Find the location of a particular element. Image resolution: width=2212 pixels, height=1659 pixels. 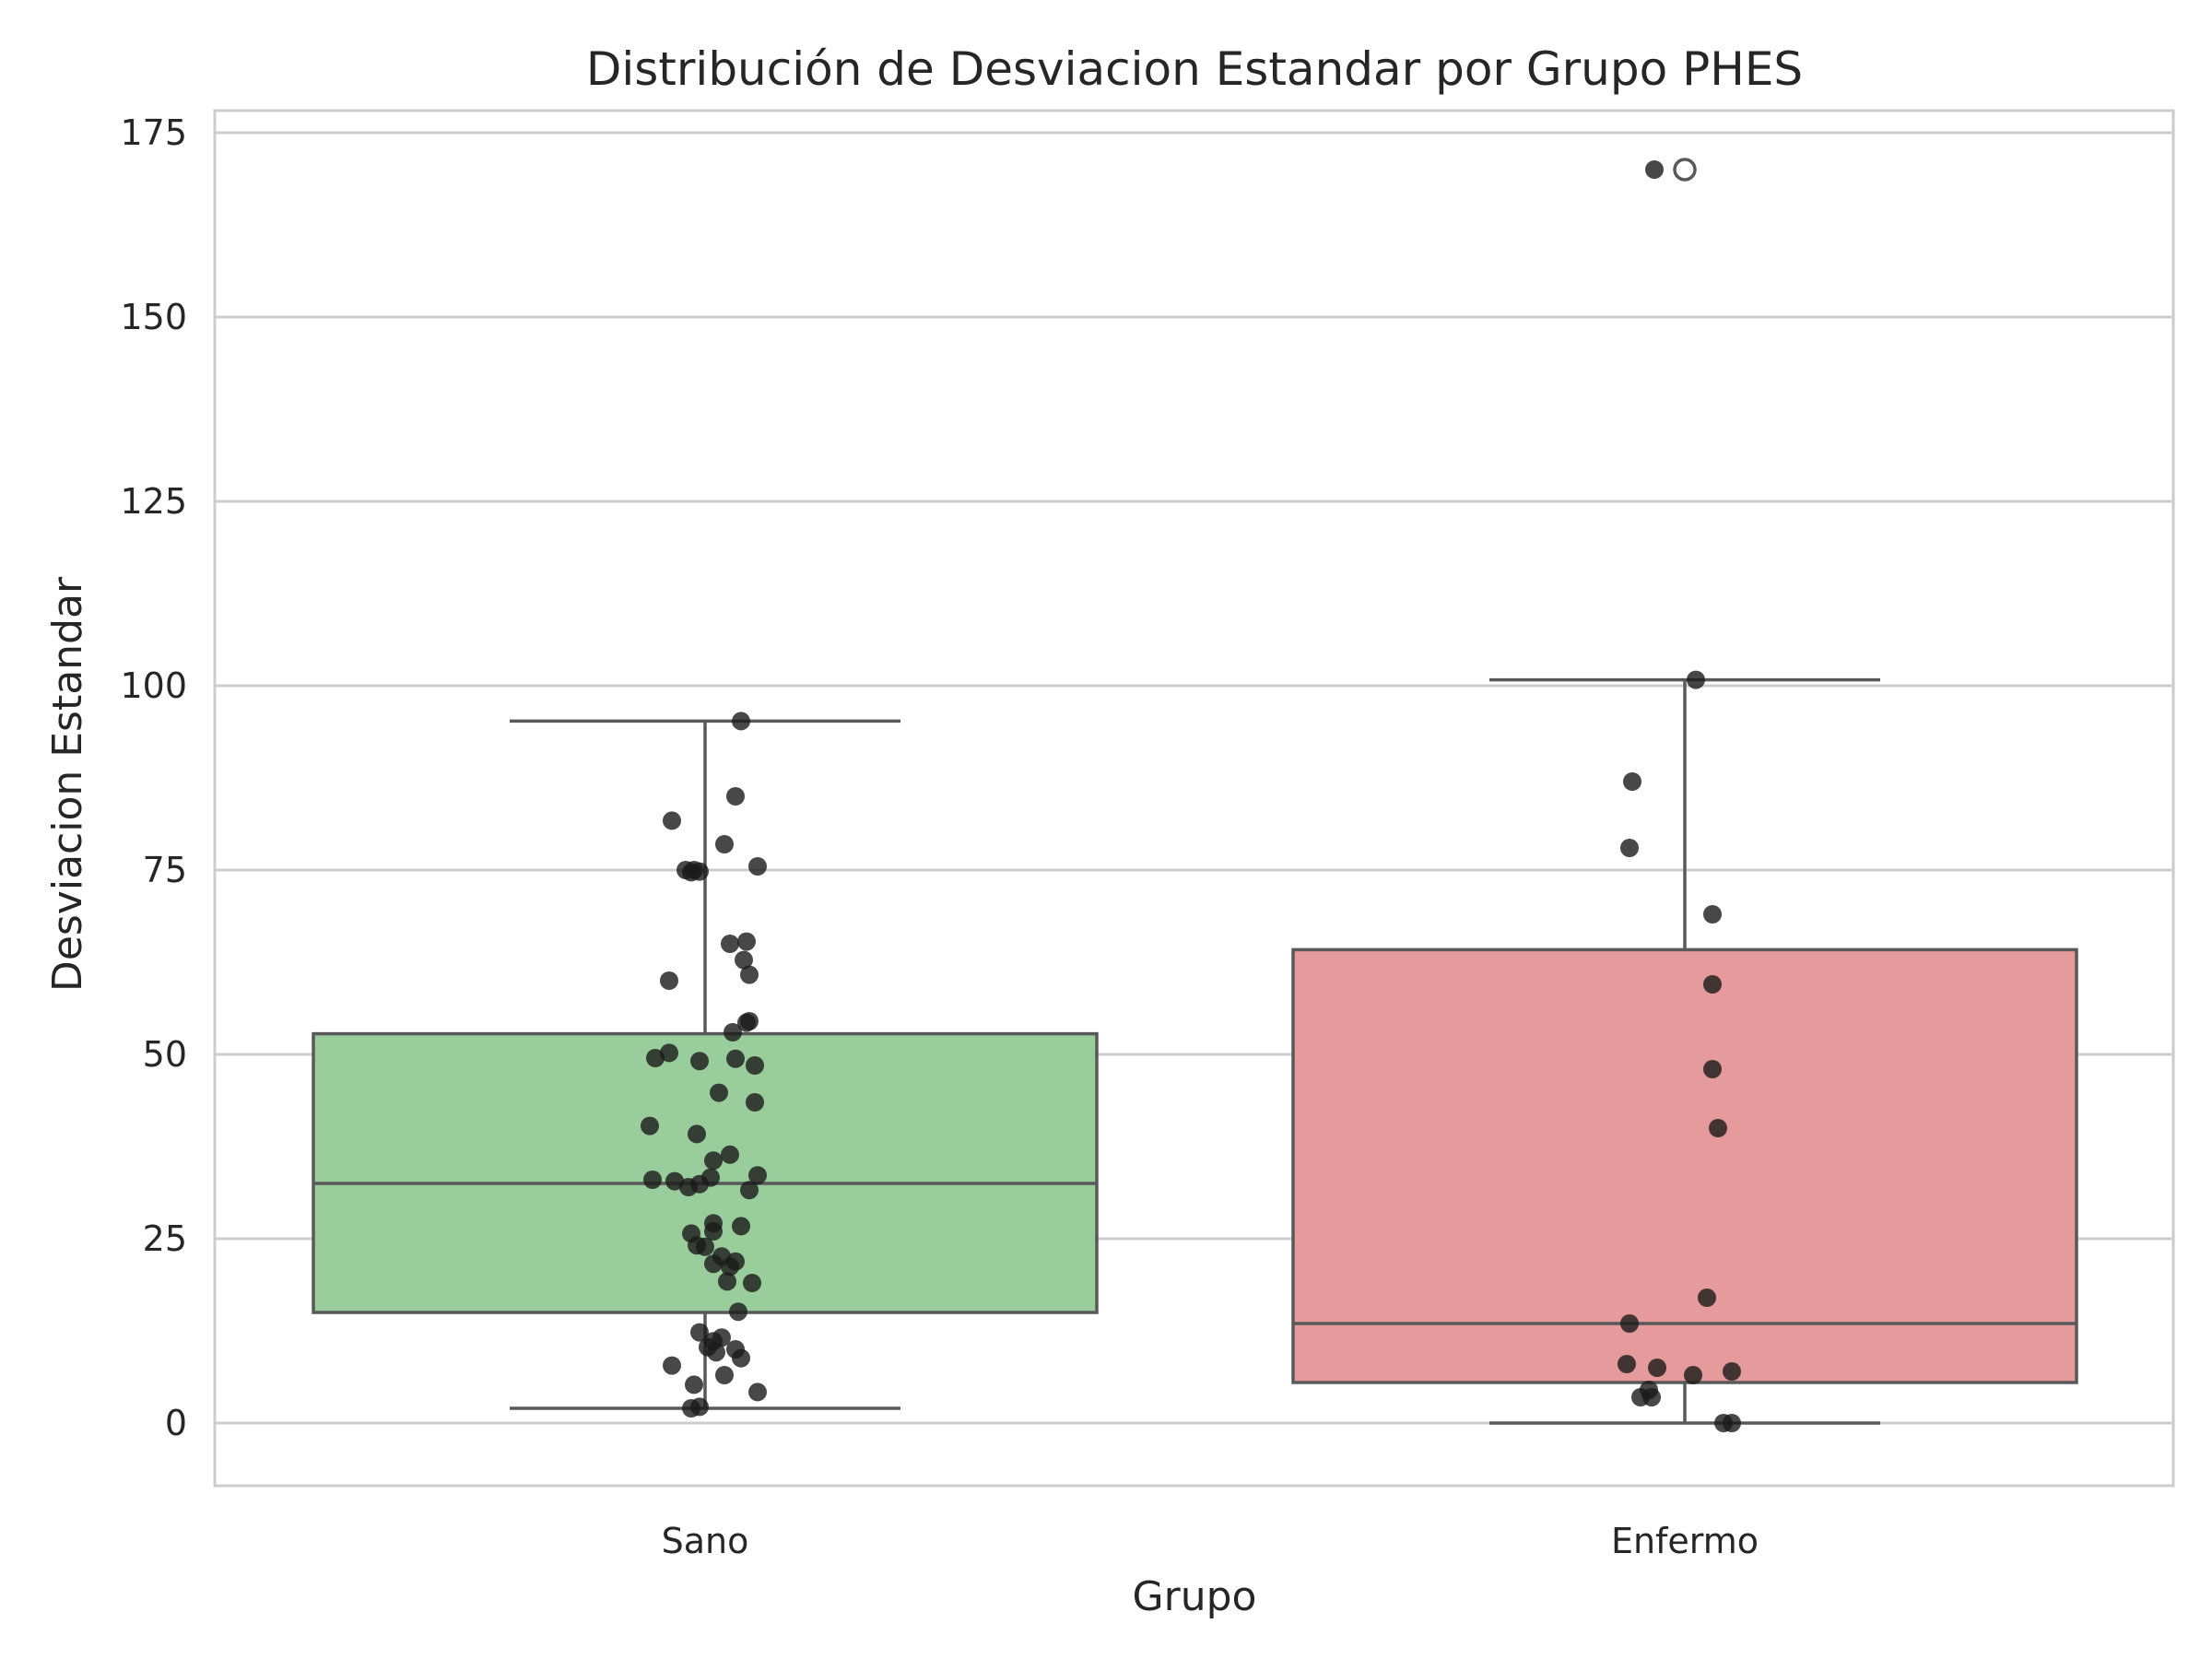

y-tick-label-150: 150 is located at coordinates (153, 317).